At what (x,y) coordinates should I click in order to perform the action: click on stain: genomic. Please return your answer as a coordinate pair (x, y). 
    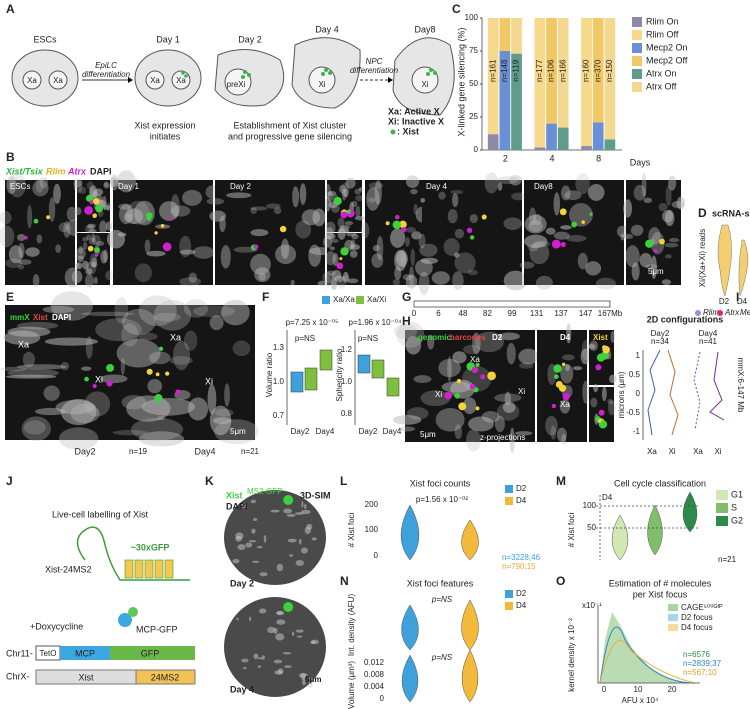
    Looking at the image, I should click on (434, 337).